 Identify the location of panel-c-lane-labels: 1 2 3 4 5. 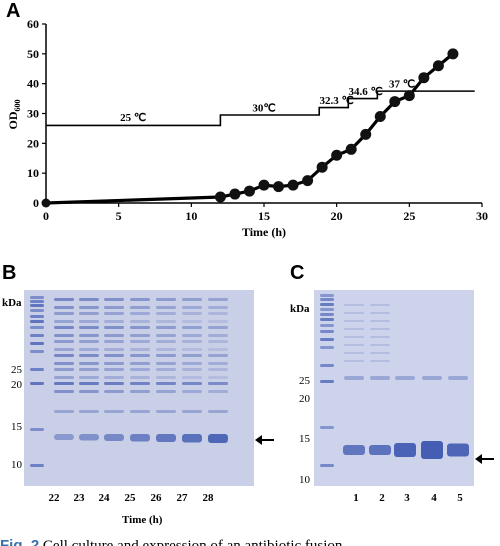
(405, 499).